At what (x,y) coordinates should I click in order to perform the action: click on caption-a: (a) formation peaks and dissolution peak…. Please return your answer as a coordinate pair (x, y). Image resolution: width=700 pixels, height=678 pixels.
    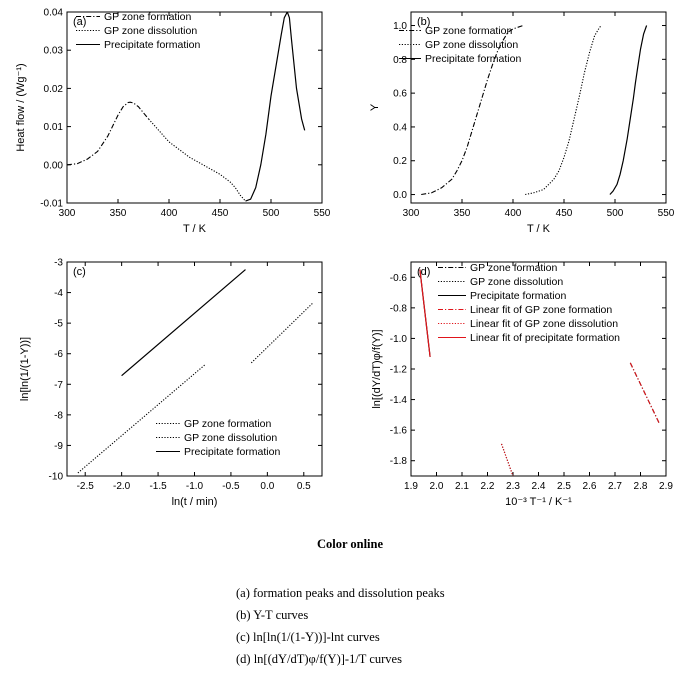
    Looking at the image, I should click on (340, 593).